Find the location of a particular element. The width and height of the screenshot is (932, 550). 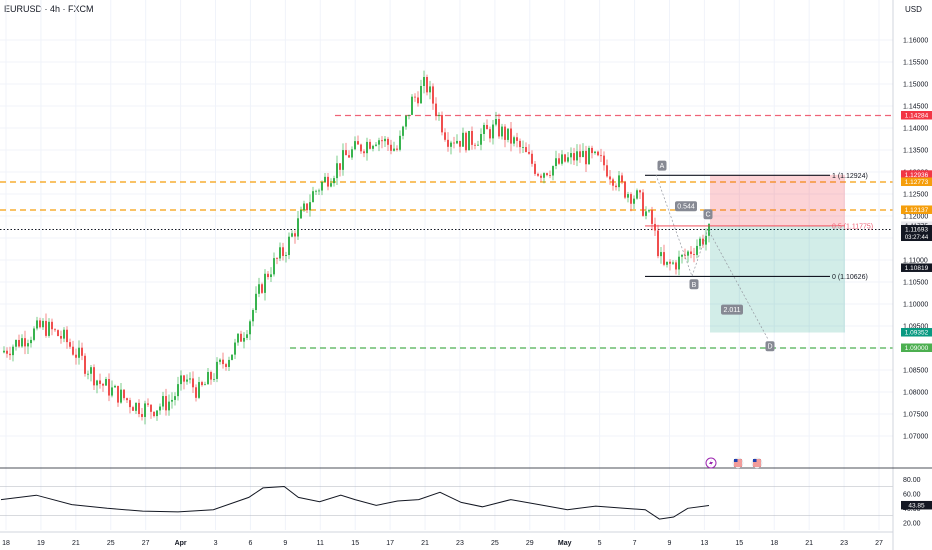

price-tag-label: 1.14284 is located at coordinates (917, 116).